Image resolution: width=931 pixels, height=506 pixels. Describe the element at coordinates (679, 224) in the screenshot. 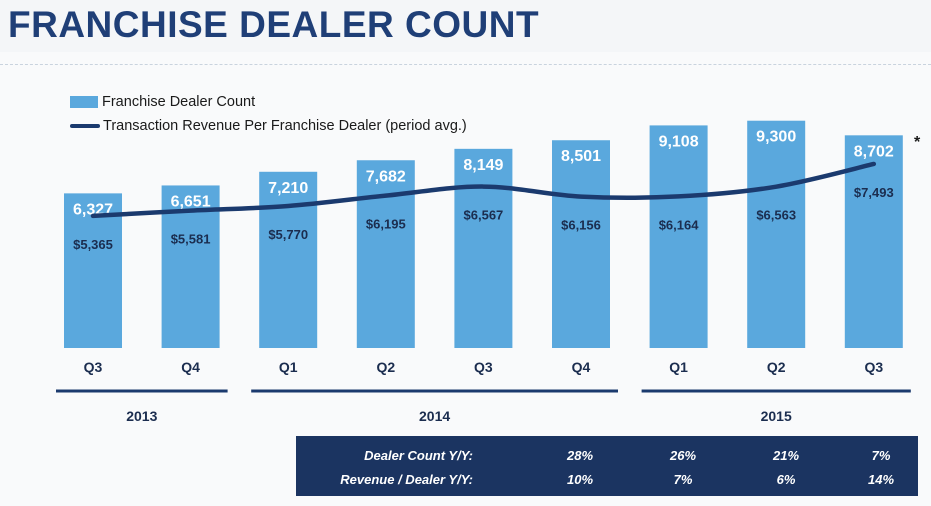

I see `line-value-label: $6,164` at that location.